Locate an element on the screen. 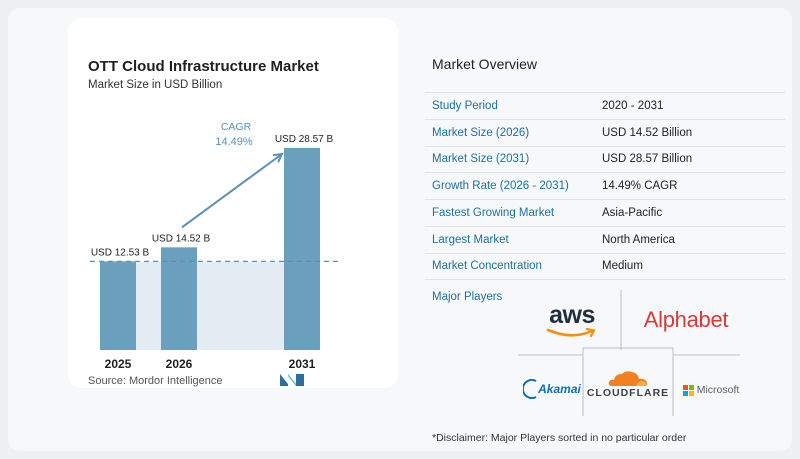 Image resolution: width=800 pixels, height=459 pixels. overview-row: Study Period 2020 - 2031 is located at coordinates (605, 105).